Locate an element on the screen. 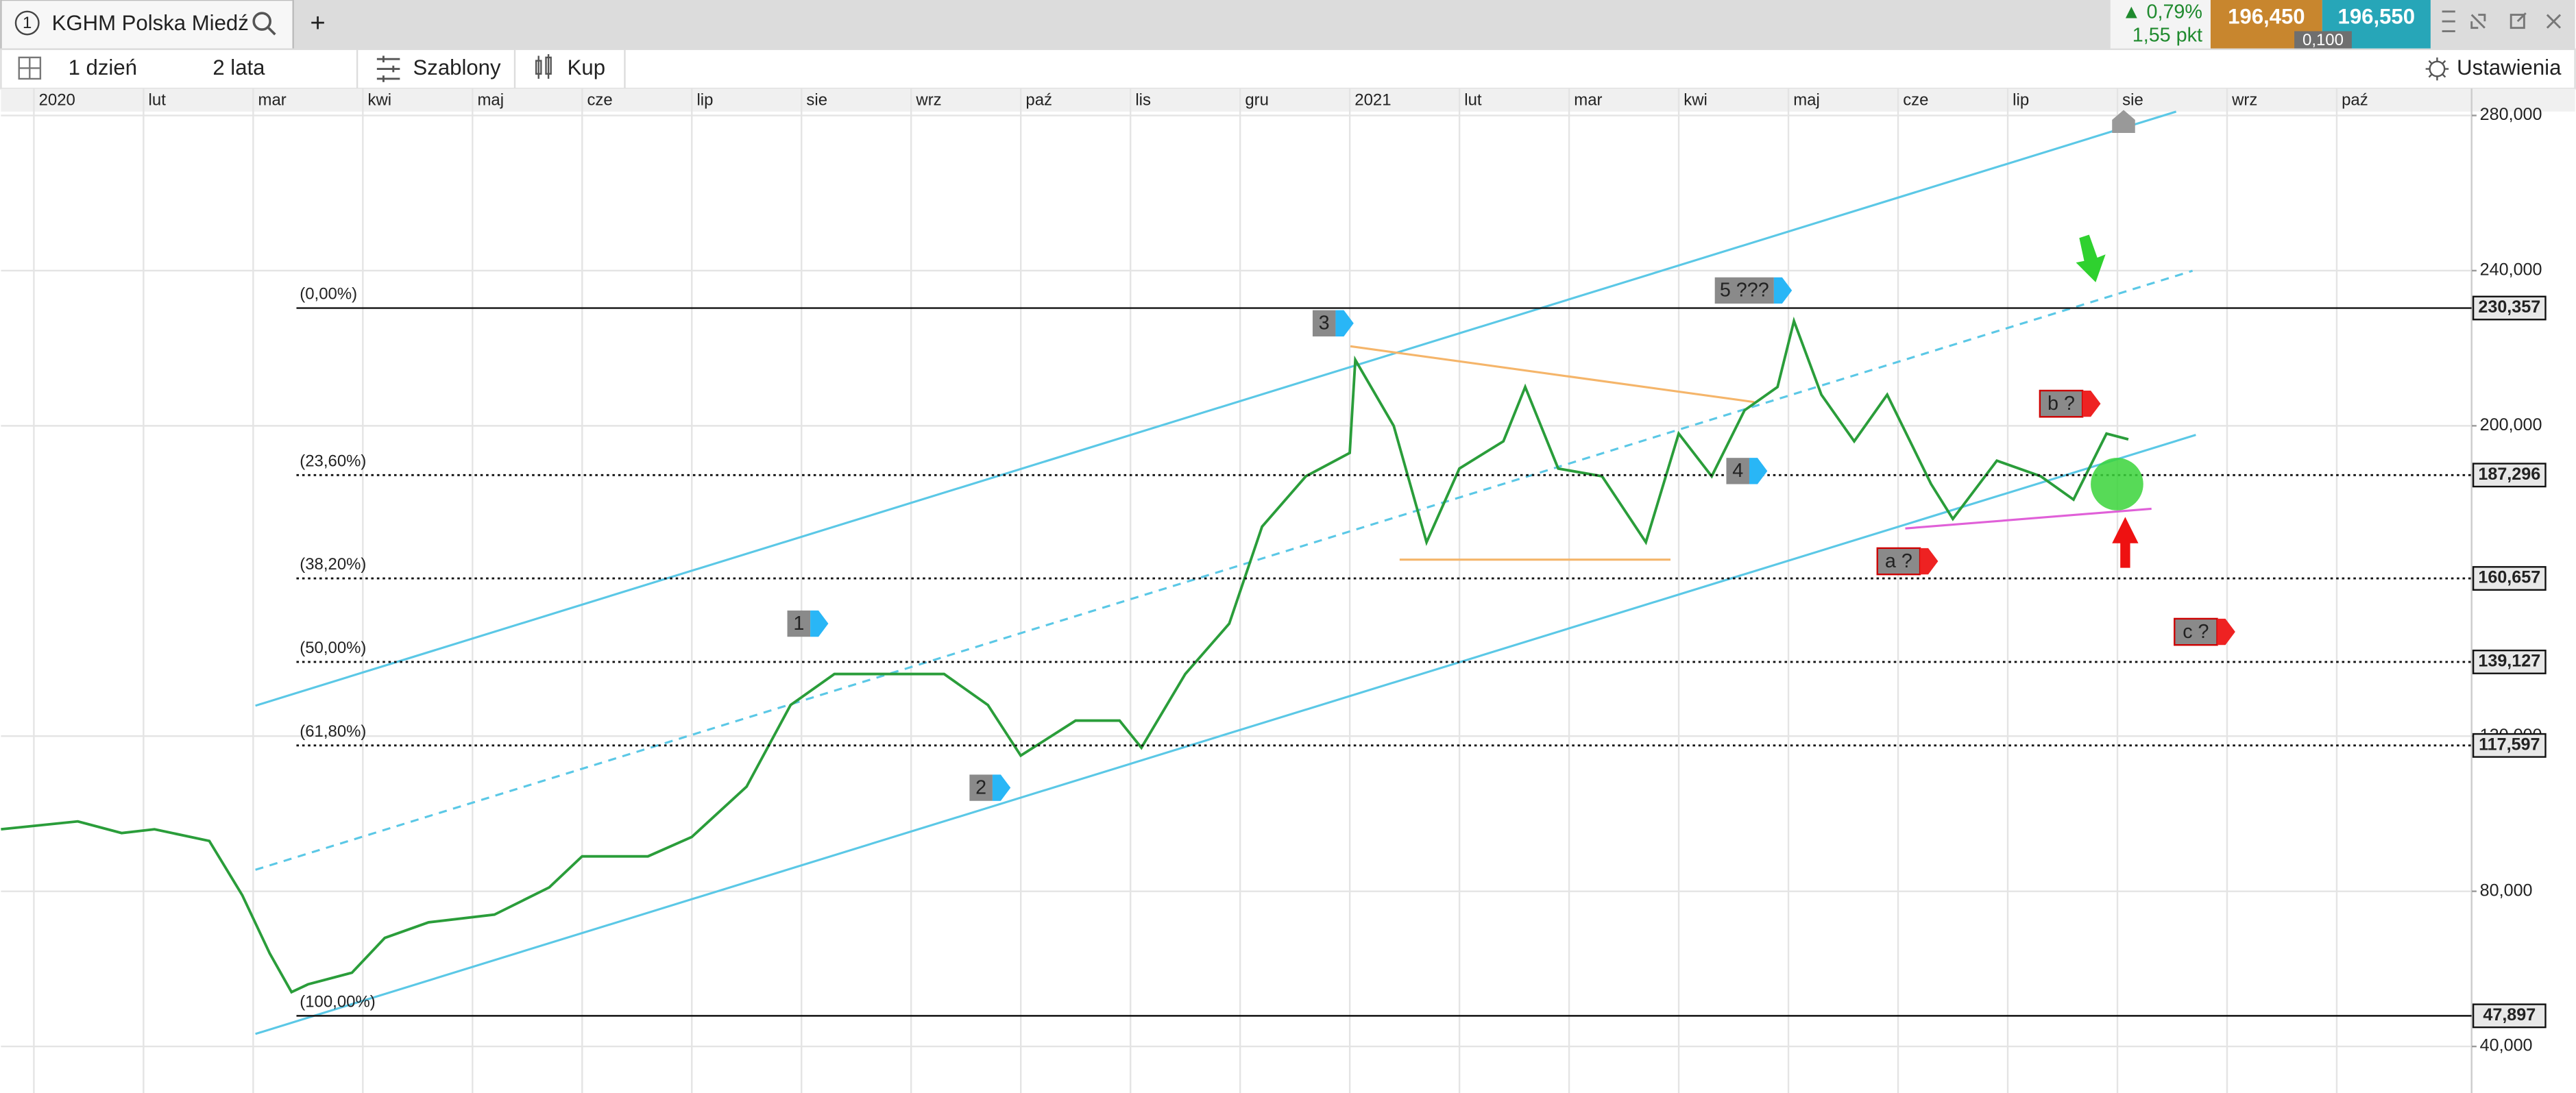 This screenshot has height=1093, width=2576. instrument-name: KGHM Polska Miedź is located at coordinates (150, 23).